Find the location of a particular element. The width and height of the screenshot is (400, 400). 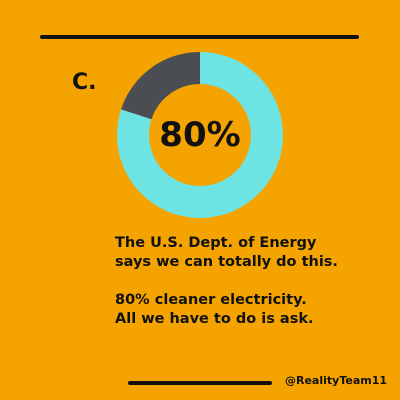

caption-line-1: The U.S. Dept. of Energy is located at coordinates (216, 243).